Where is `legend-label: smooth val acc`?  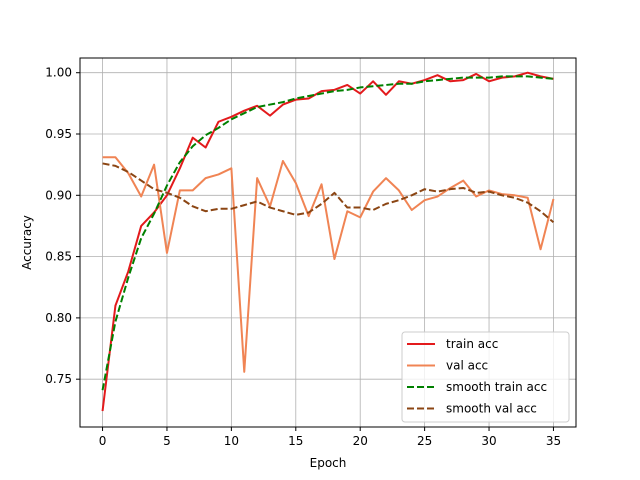
legend-label: smooth val acc is located at coordinates (491, 409).